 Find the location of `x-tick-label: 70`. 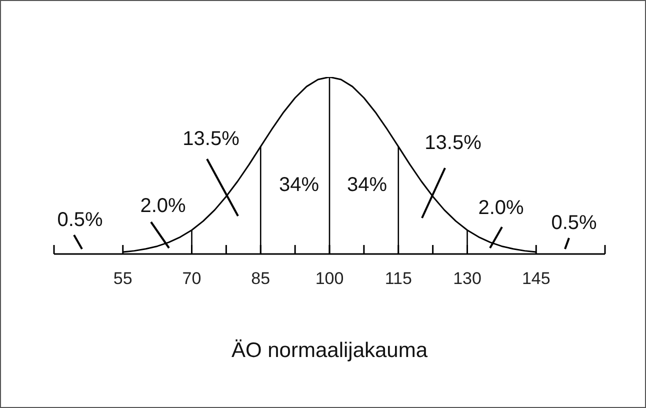

x-tick-label: 70 is located at coordinates (192, 278).